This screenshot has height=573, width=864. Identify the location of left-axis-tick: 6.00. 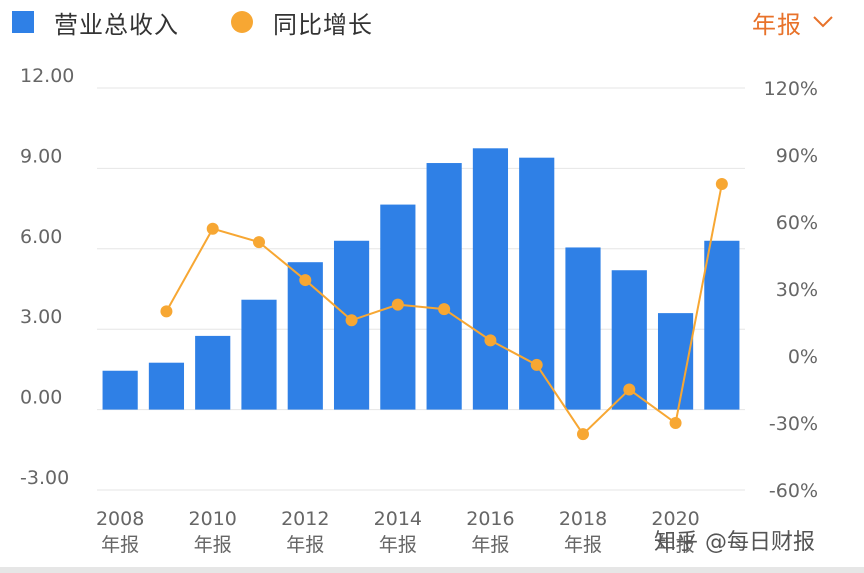
(41, 237).